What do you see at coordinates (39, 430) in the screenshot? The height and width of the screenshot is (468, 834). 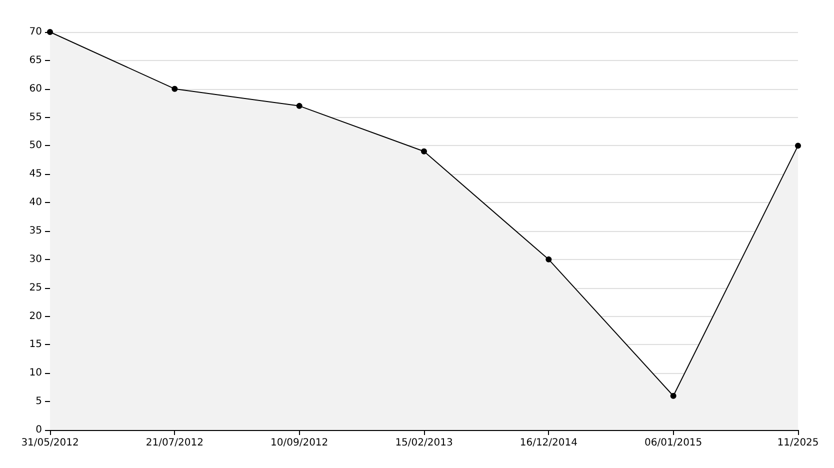 I see `y-tick-label: 0` at bounding box center [39, 430].